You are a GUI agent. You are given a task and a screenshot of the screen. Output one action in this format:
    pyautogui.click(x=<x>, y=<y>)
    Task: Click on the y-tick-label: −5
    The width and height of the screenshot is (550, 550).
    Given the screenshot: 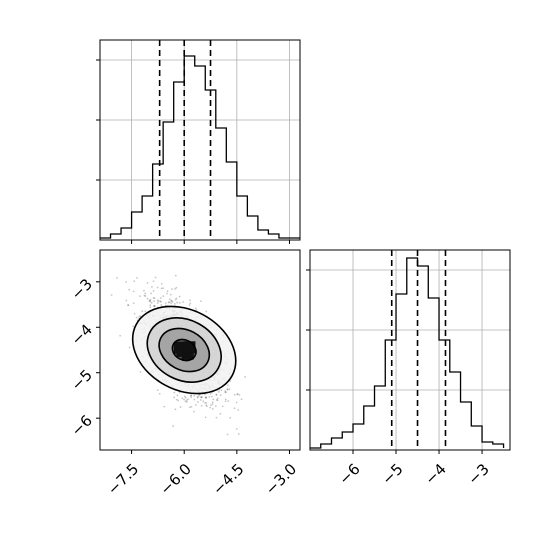 What is the action you would take?
    pyautogui.click(x=82, y=380)
    